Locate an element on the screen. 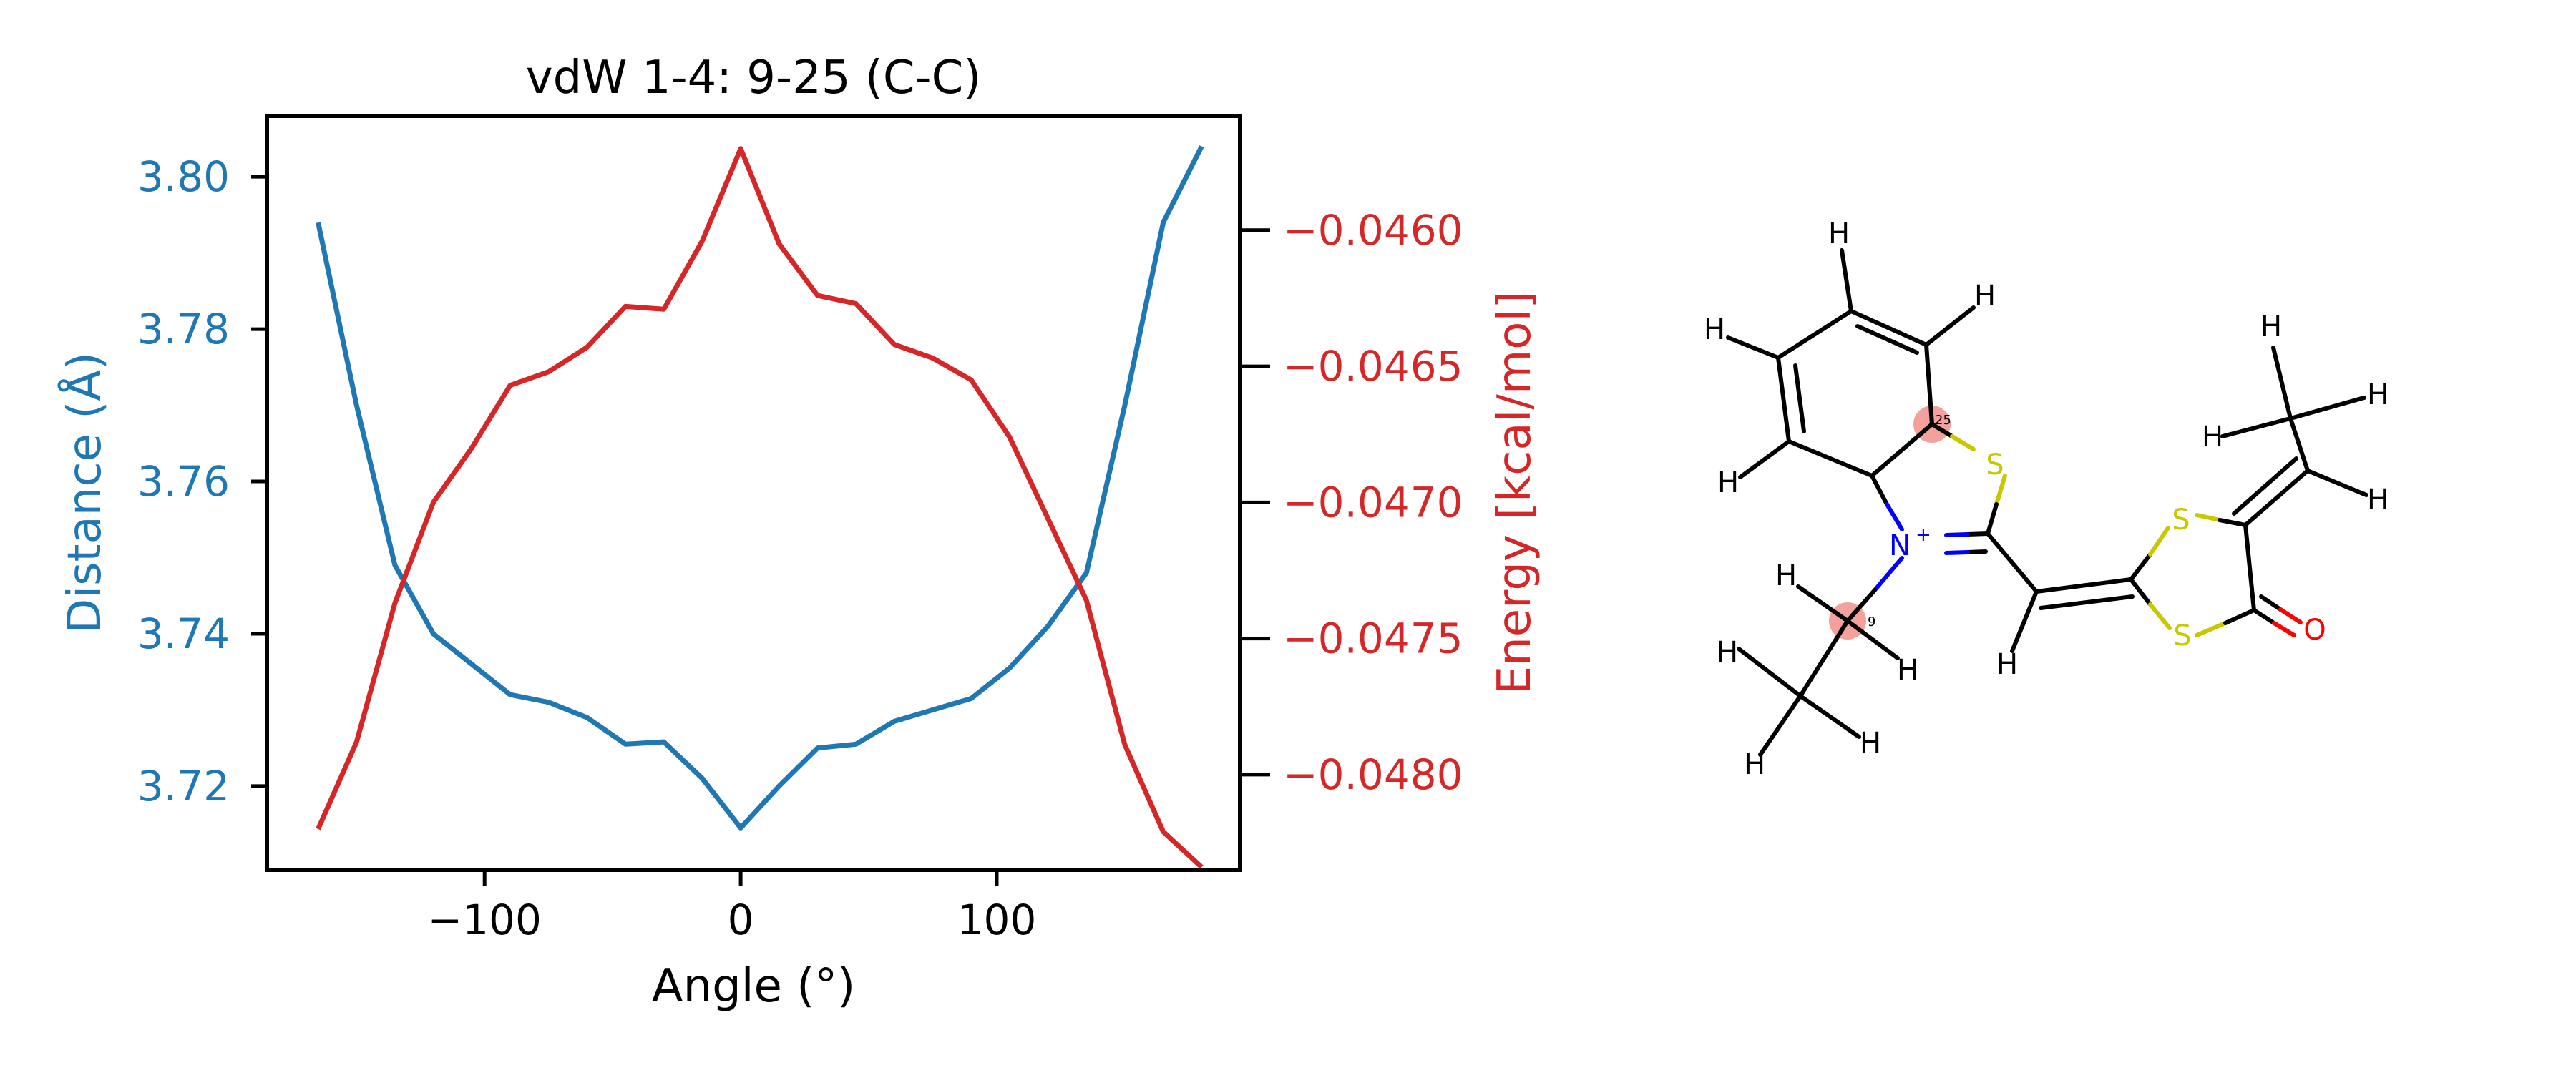 The height and width of the screenshot is (1073, 2576). atom-label-N: N is located at coordinates (1900, 545).